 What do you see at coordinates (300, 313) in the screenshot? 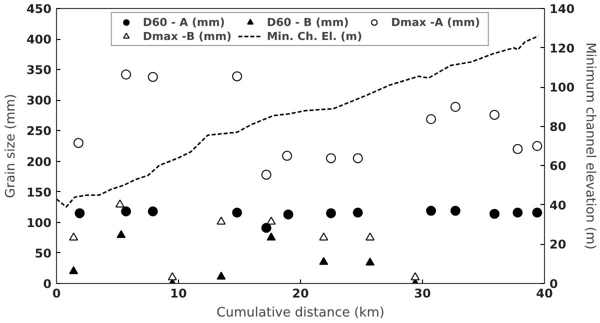
I see `x-axis-title: Cumulative distance (km)` at bounding box center [300, 313].